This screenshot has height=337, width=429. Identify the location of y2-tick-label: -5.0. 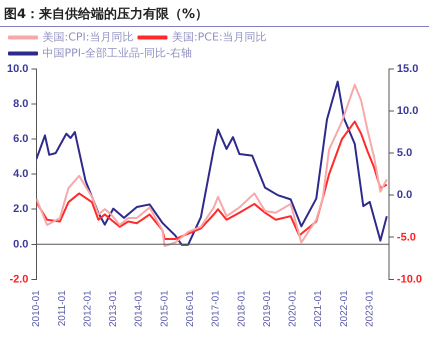
(406, 237).